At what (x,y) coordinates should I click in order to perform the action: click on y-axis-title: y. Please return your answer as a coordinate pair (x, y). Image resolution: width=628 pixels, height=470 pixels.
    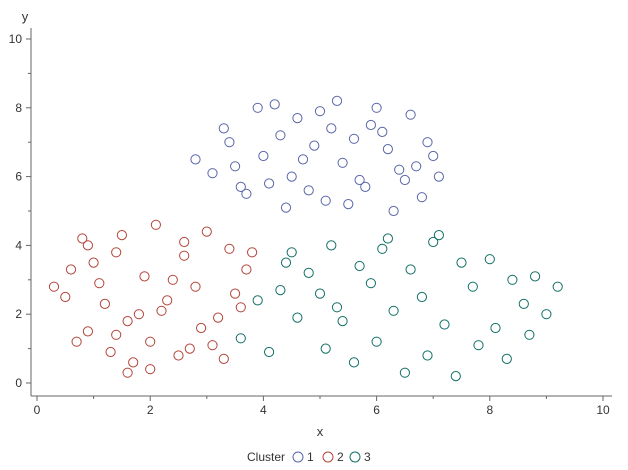
    Looking at the image, I should click on (25, 16).